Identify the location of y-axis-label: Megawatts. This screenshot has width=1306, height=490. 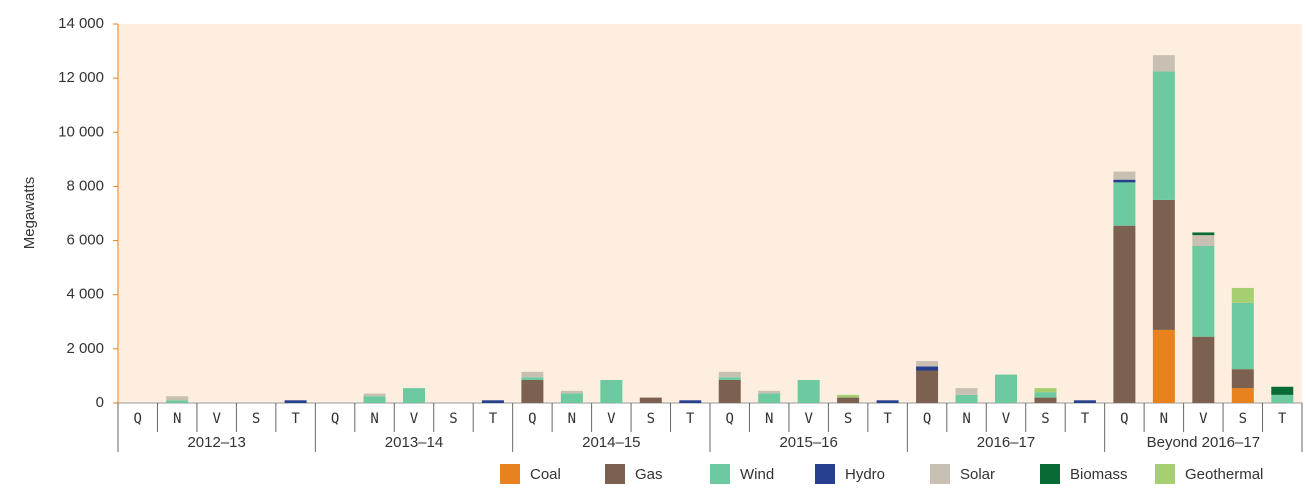
(29, 213).